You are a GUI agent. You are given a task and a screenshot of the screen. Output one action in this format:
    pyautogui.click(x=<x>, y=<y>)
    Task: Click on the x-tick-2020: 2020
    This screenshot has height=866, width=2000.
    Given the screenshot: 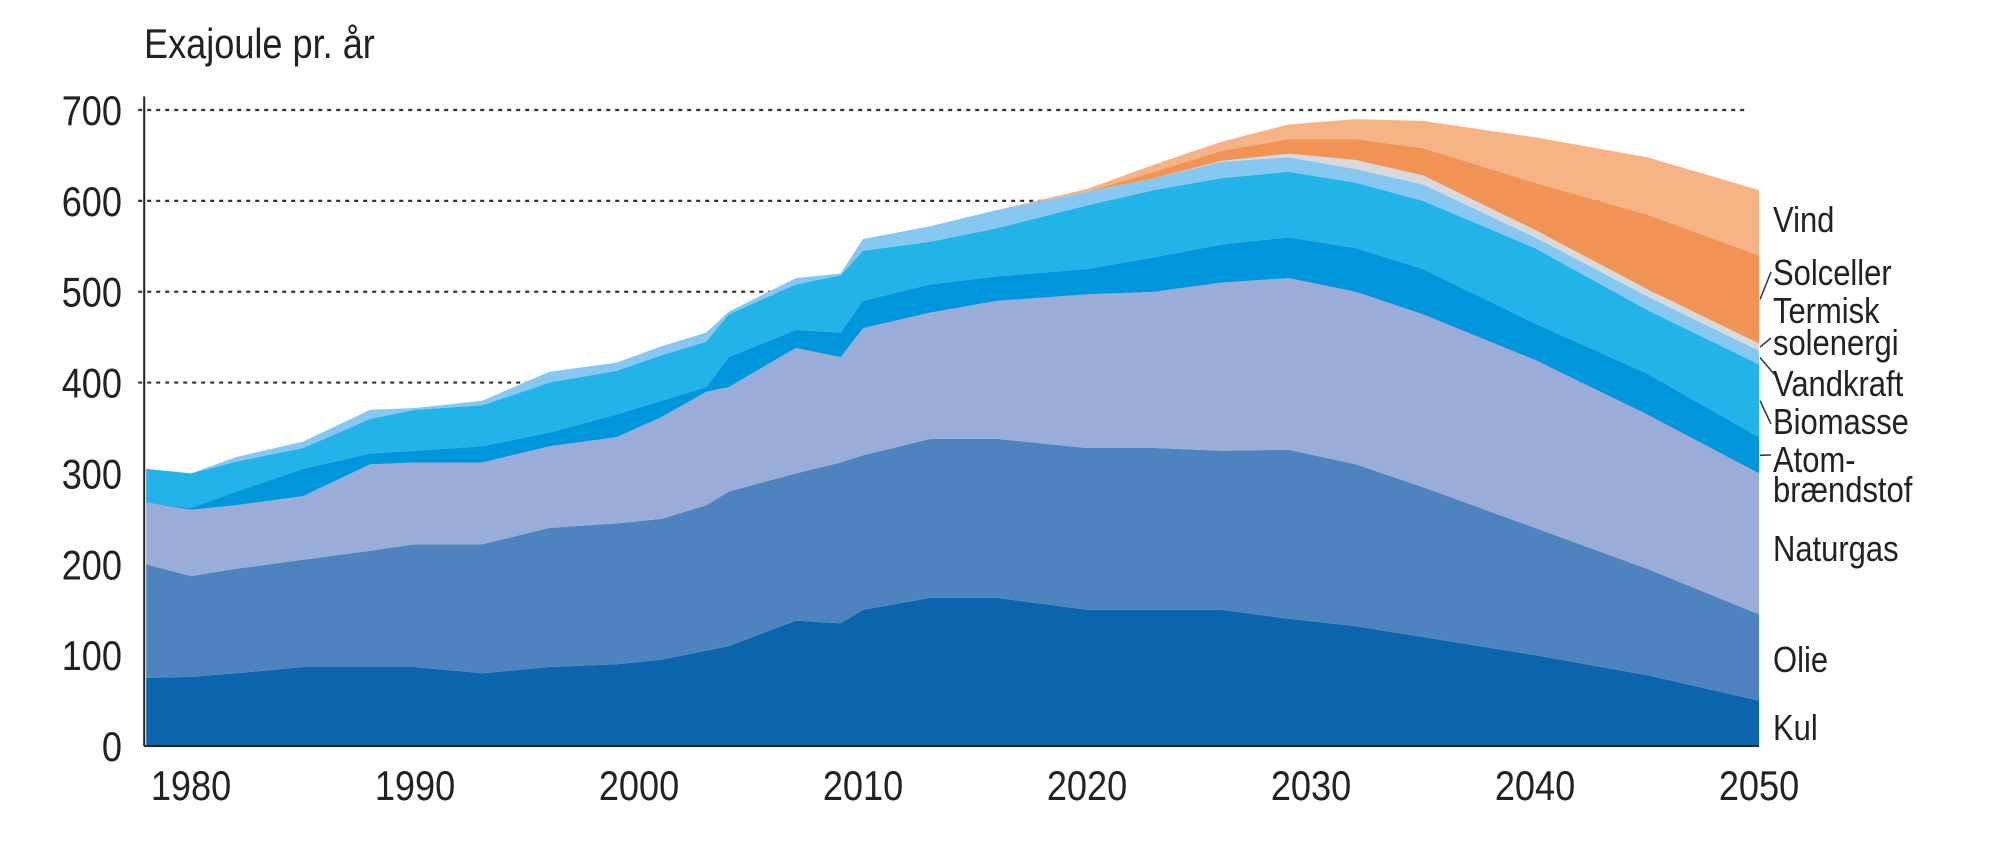 What is the action you would take?
    pyautogui.click(x=1087, y=787)
    